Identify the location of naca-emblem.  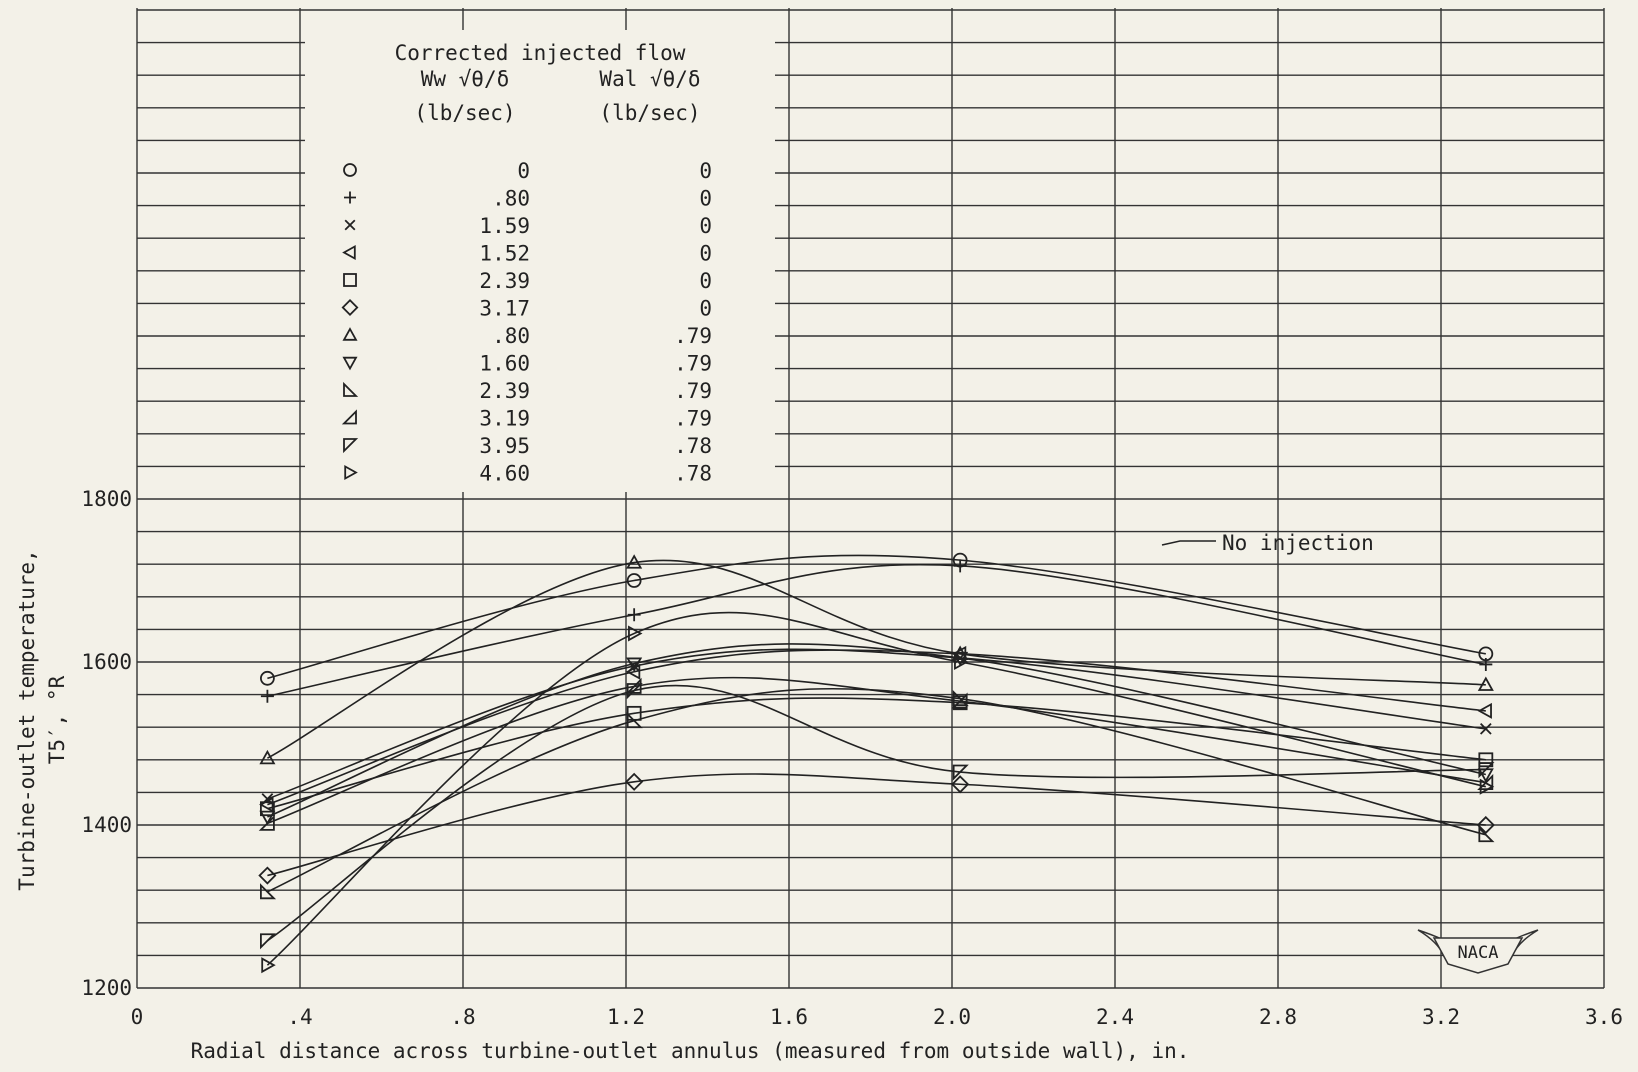
(1478, 955).